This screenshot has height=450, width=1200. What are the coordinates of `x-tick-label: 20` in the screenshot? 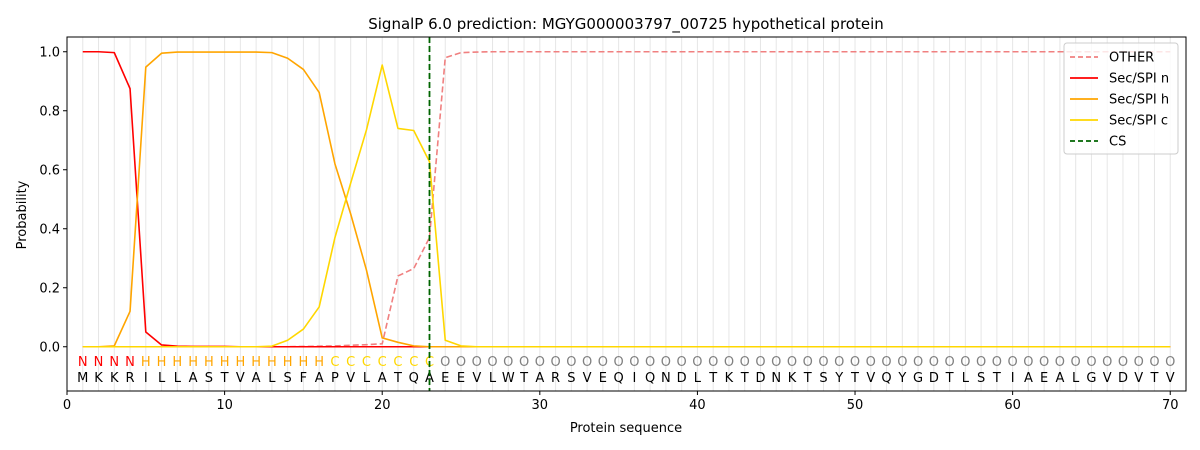 It's located at (382, 405).